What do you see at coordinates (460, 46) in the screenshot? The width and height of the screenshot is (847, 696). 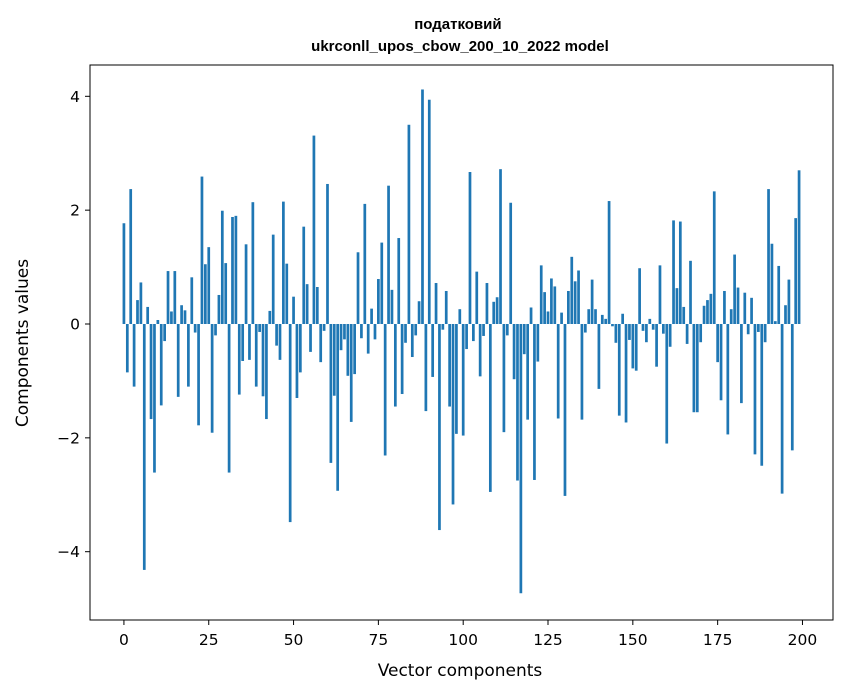 I see `chart-title-line-2: ukrconll_upos_cbow_200_10_2022 model` at bounding box center [460, 46].